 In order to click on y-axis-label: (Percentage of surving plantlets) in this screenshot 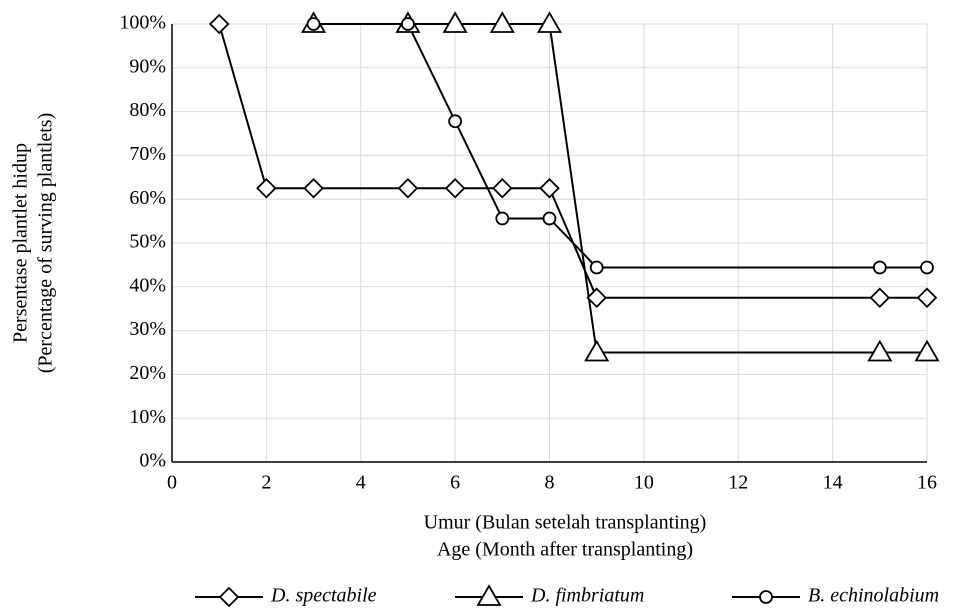, I will do `click(46, 243)`.